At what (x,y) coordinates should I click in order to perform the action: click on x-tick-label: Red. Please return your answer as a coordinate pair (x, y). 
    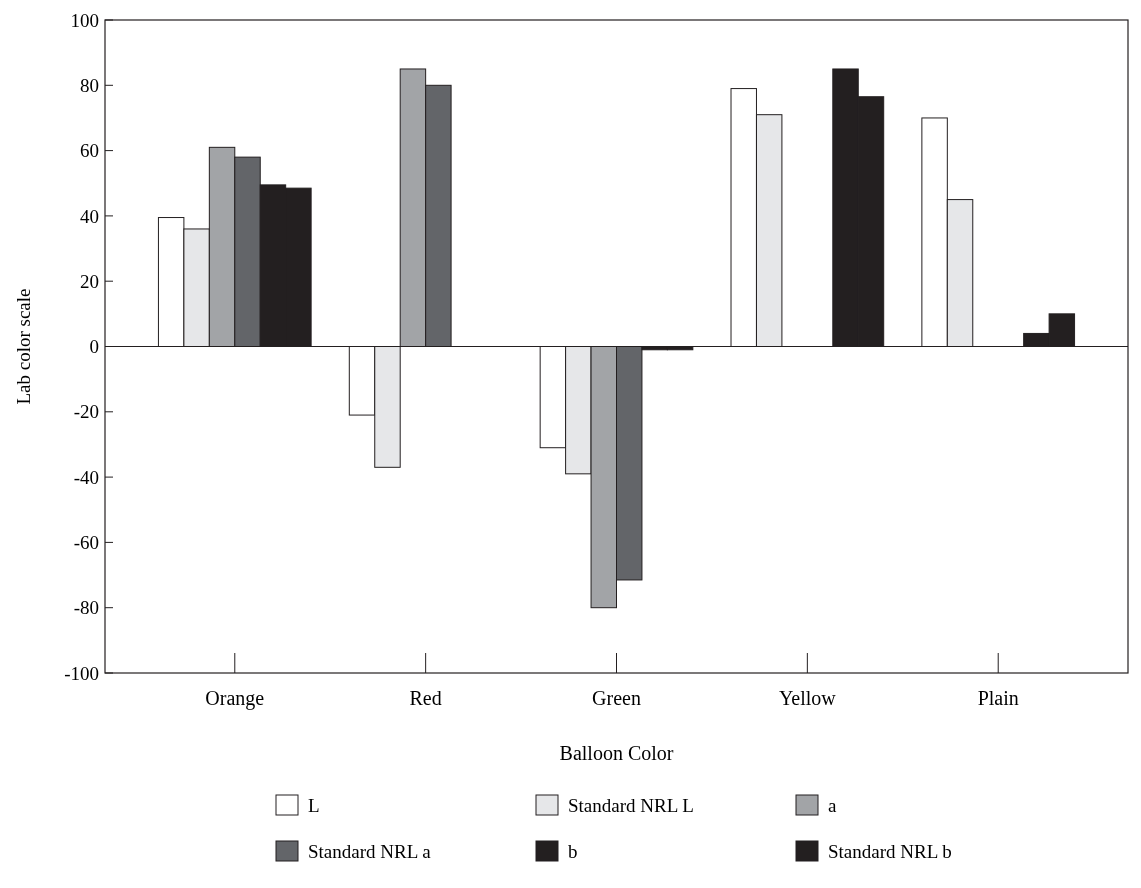
    Looking at the image, I should click on (425, 698).